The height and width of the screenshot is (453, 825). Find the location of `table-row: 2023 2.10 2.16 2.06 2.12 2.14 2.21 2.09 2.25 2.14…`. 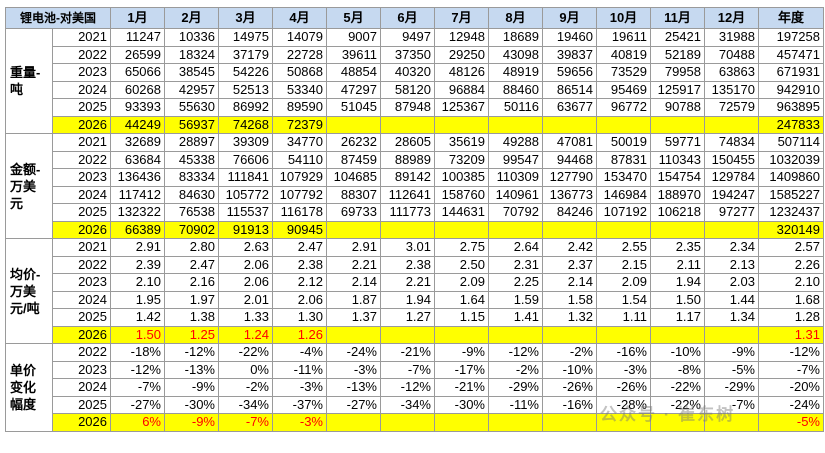

table-row: 2023 2.10 2.16 2.06 2.12 2.14 2.21 2.09 2.25 2.14… is located at coordinates (415, 282).